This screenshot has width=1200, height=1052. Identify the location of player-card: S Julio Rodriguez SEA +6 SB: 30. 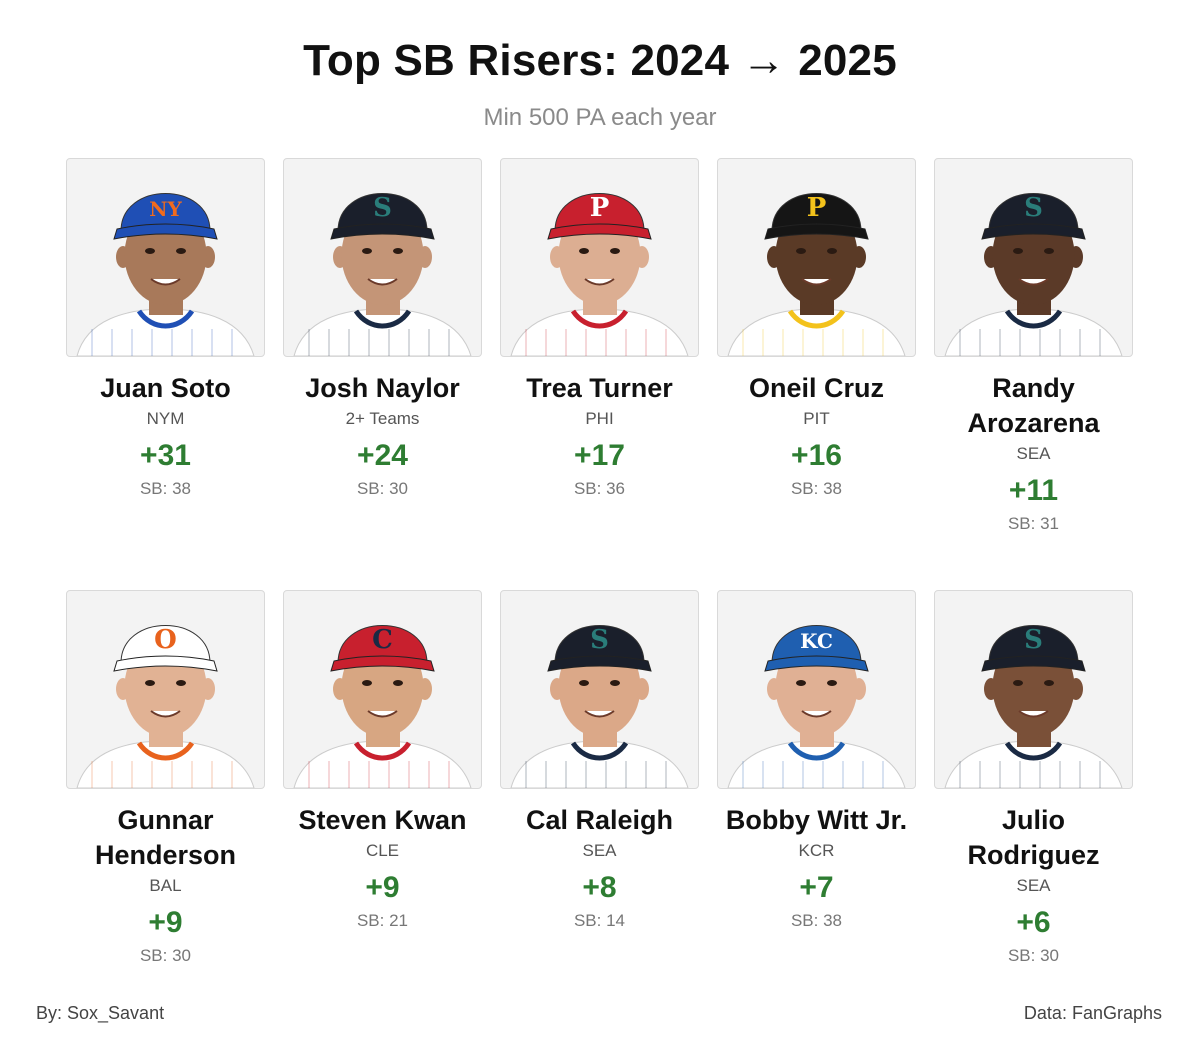
(1033, 778).